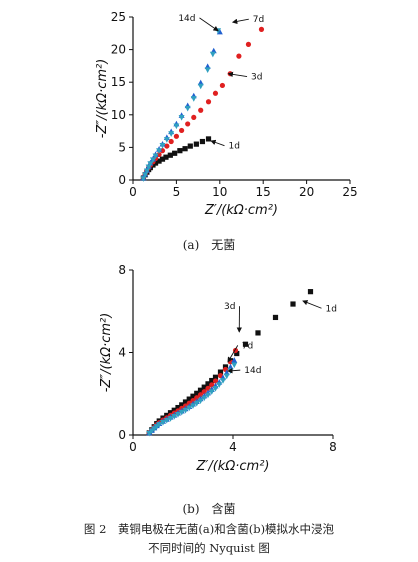  What do you see at coordinates (209, 509) in the screenshot?
I see `subcaption-b: (b) 含菌` at bounding box center [209, 509].